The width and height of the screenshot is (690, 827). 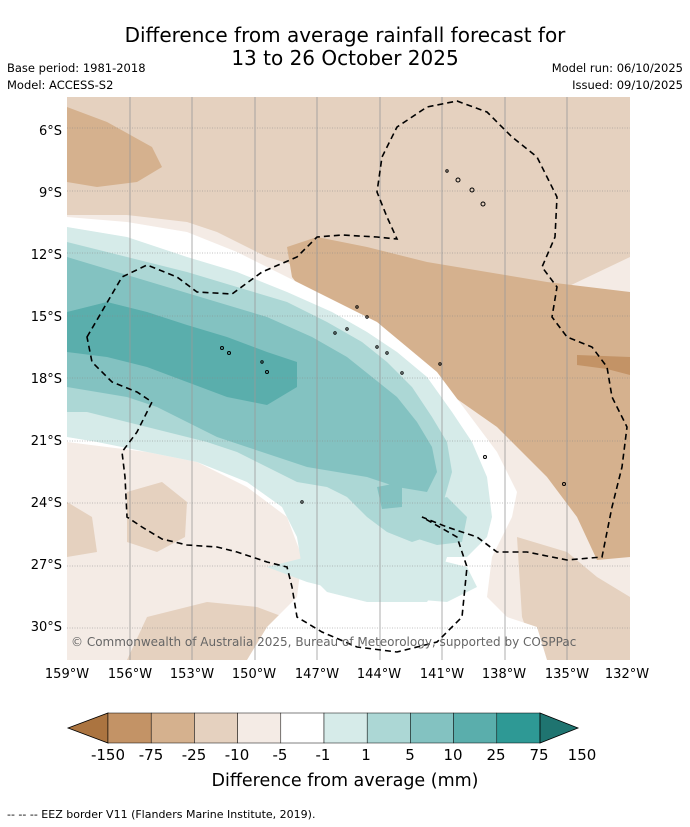 What do you see at coordinates (130, 674) in the screenshot?
I see `lon-label: 156°W` at bounding box center [130, 674].